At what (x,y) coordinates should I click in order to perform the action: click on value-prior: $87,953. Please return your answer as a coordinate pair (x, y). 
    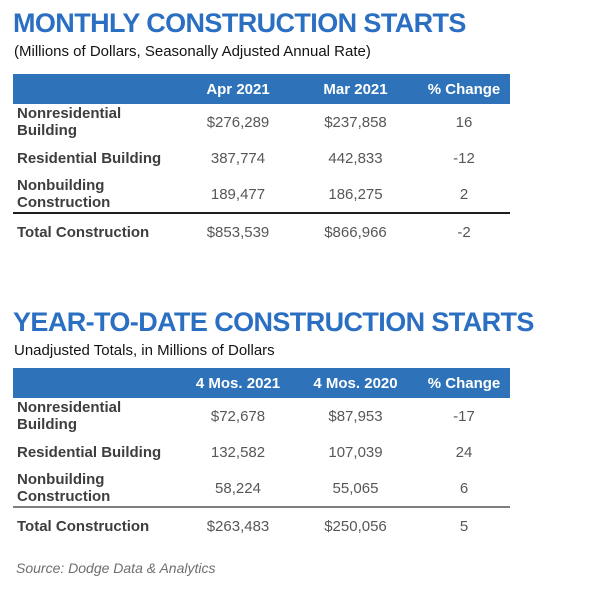
    Looking at the image, I should click on (355, 416).